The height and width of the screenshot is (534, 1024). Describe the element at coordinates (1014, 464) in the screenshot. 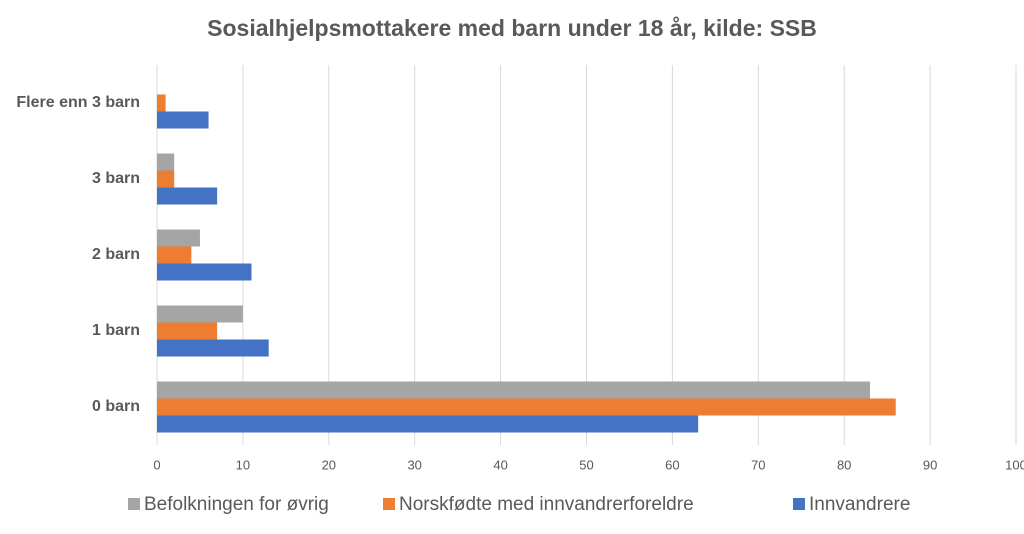

I see `x-tick-label: 100` at that location.